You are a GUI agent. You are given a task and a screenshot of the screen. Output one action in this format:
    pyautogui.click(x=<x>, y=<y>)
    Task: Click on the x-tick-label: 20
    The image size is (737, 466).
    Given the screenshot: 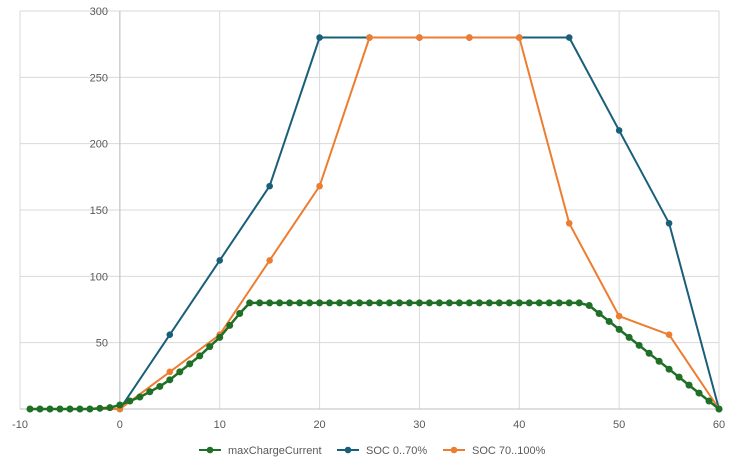 What is the action you would take?
    pyautogui.click(x=319, y=425)
    